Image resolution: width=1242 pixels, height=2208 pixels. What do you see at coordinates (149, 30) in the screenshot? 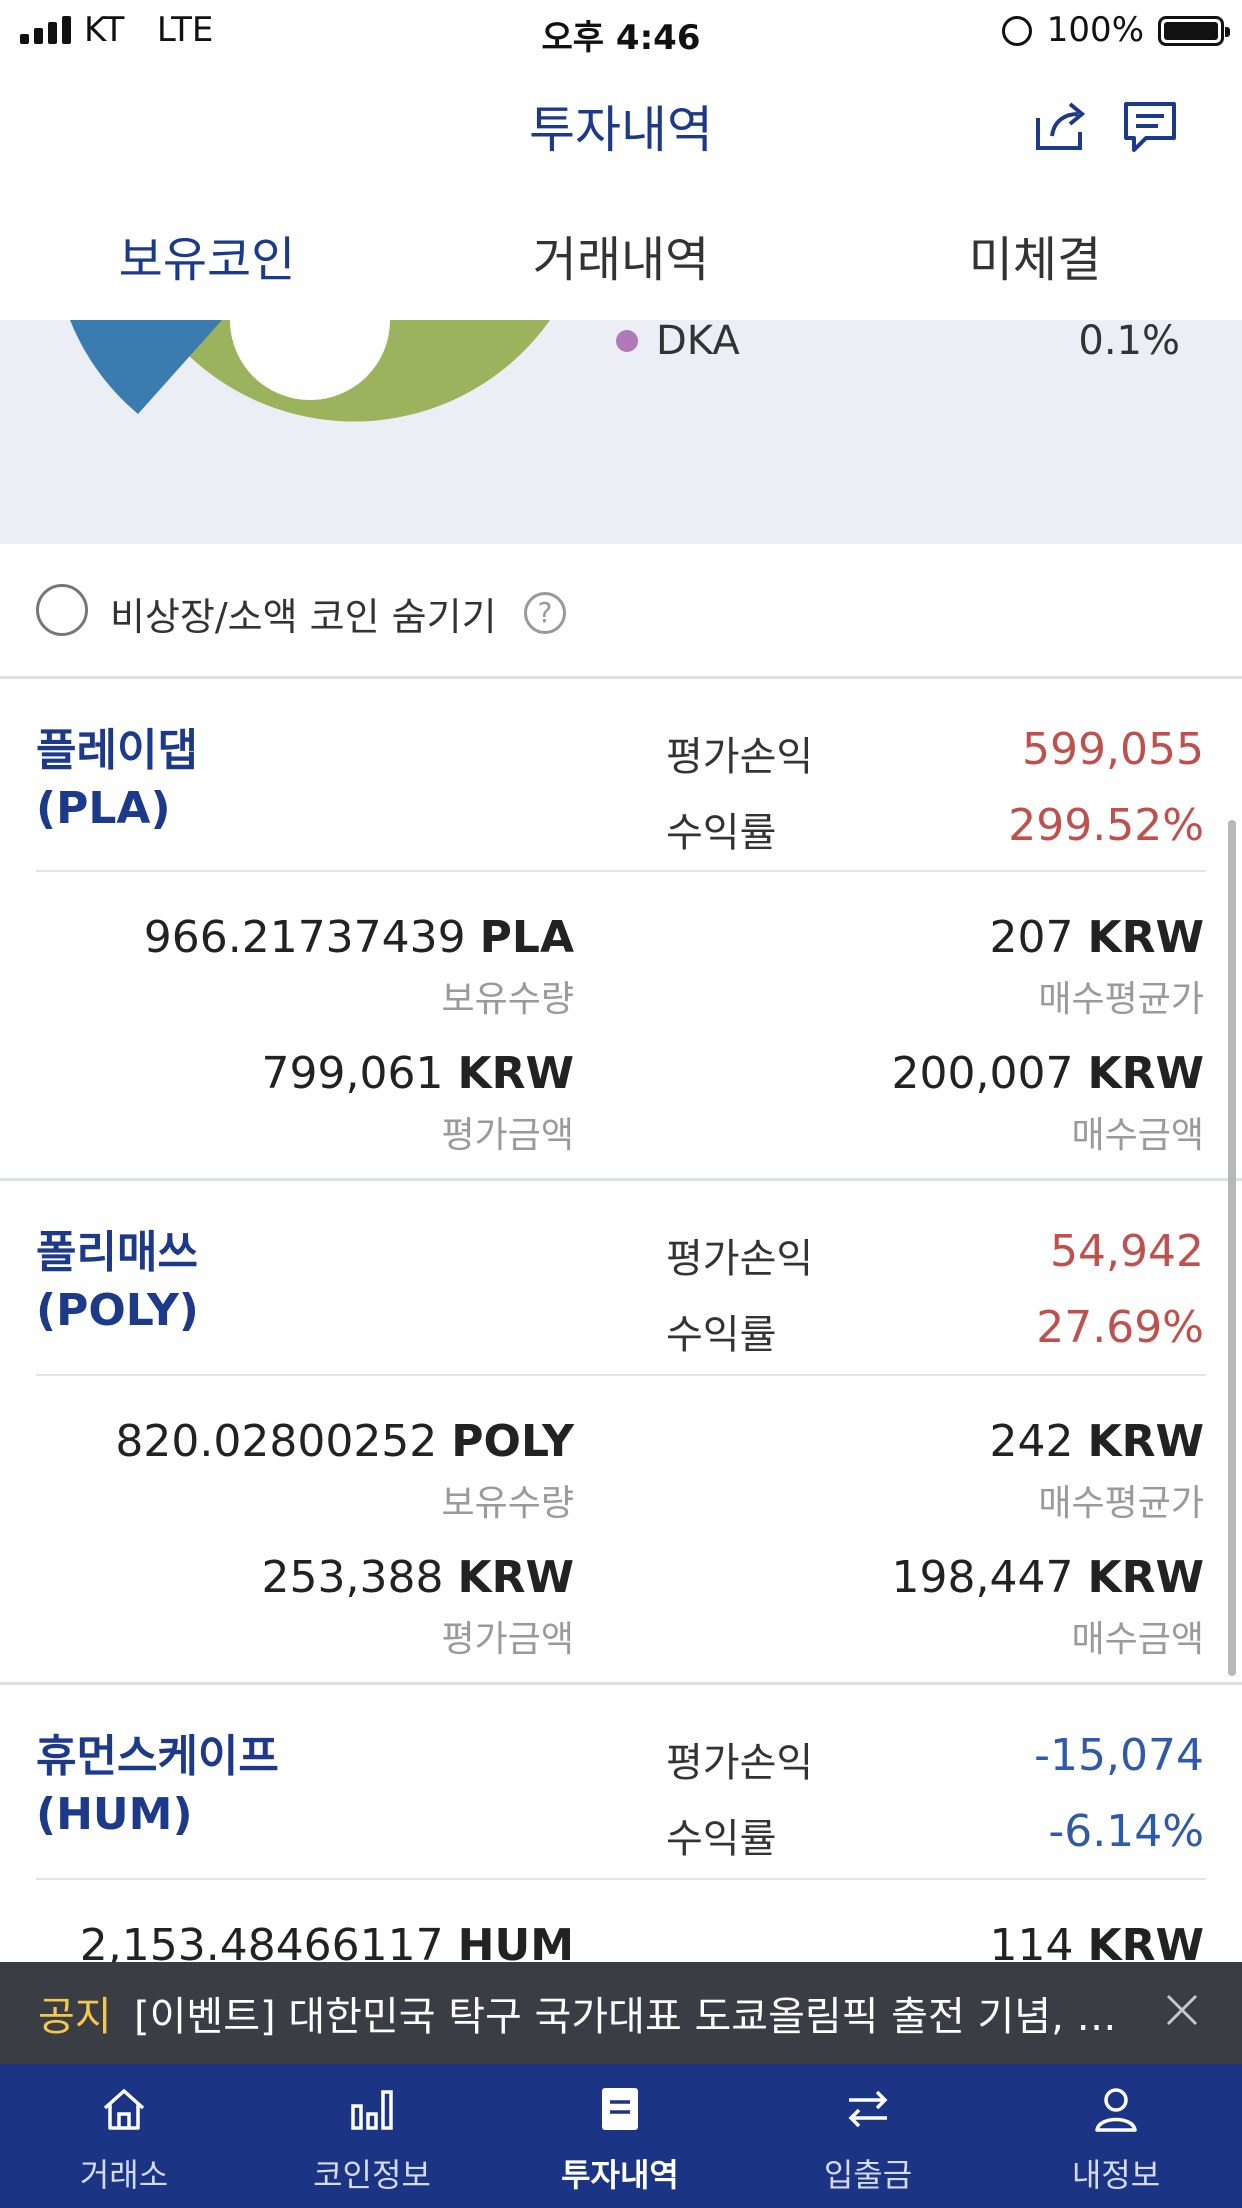
I see `carrier-label: KT LTE` at bounding box center [149, 30].